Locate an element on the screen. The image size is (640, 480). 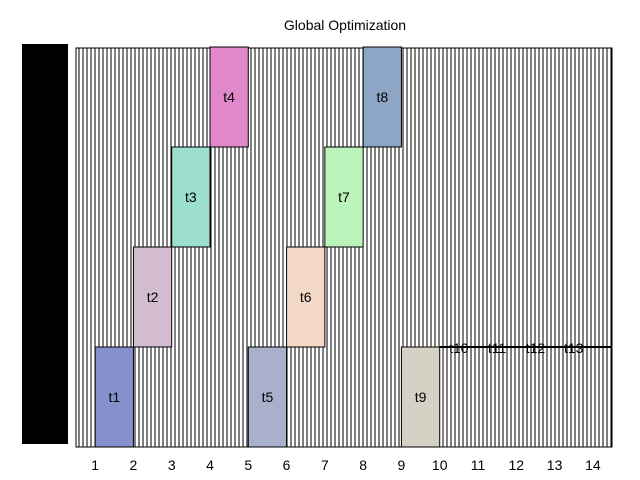
task-bar-group: t4 is located at coordinates (229, 97).